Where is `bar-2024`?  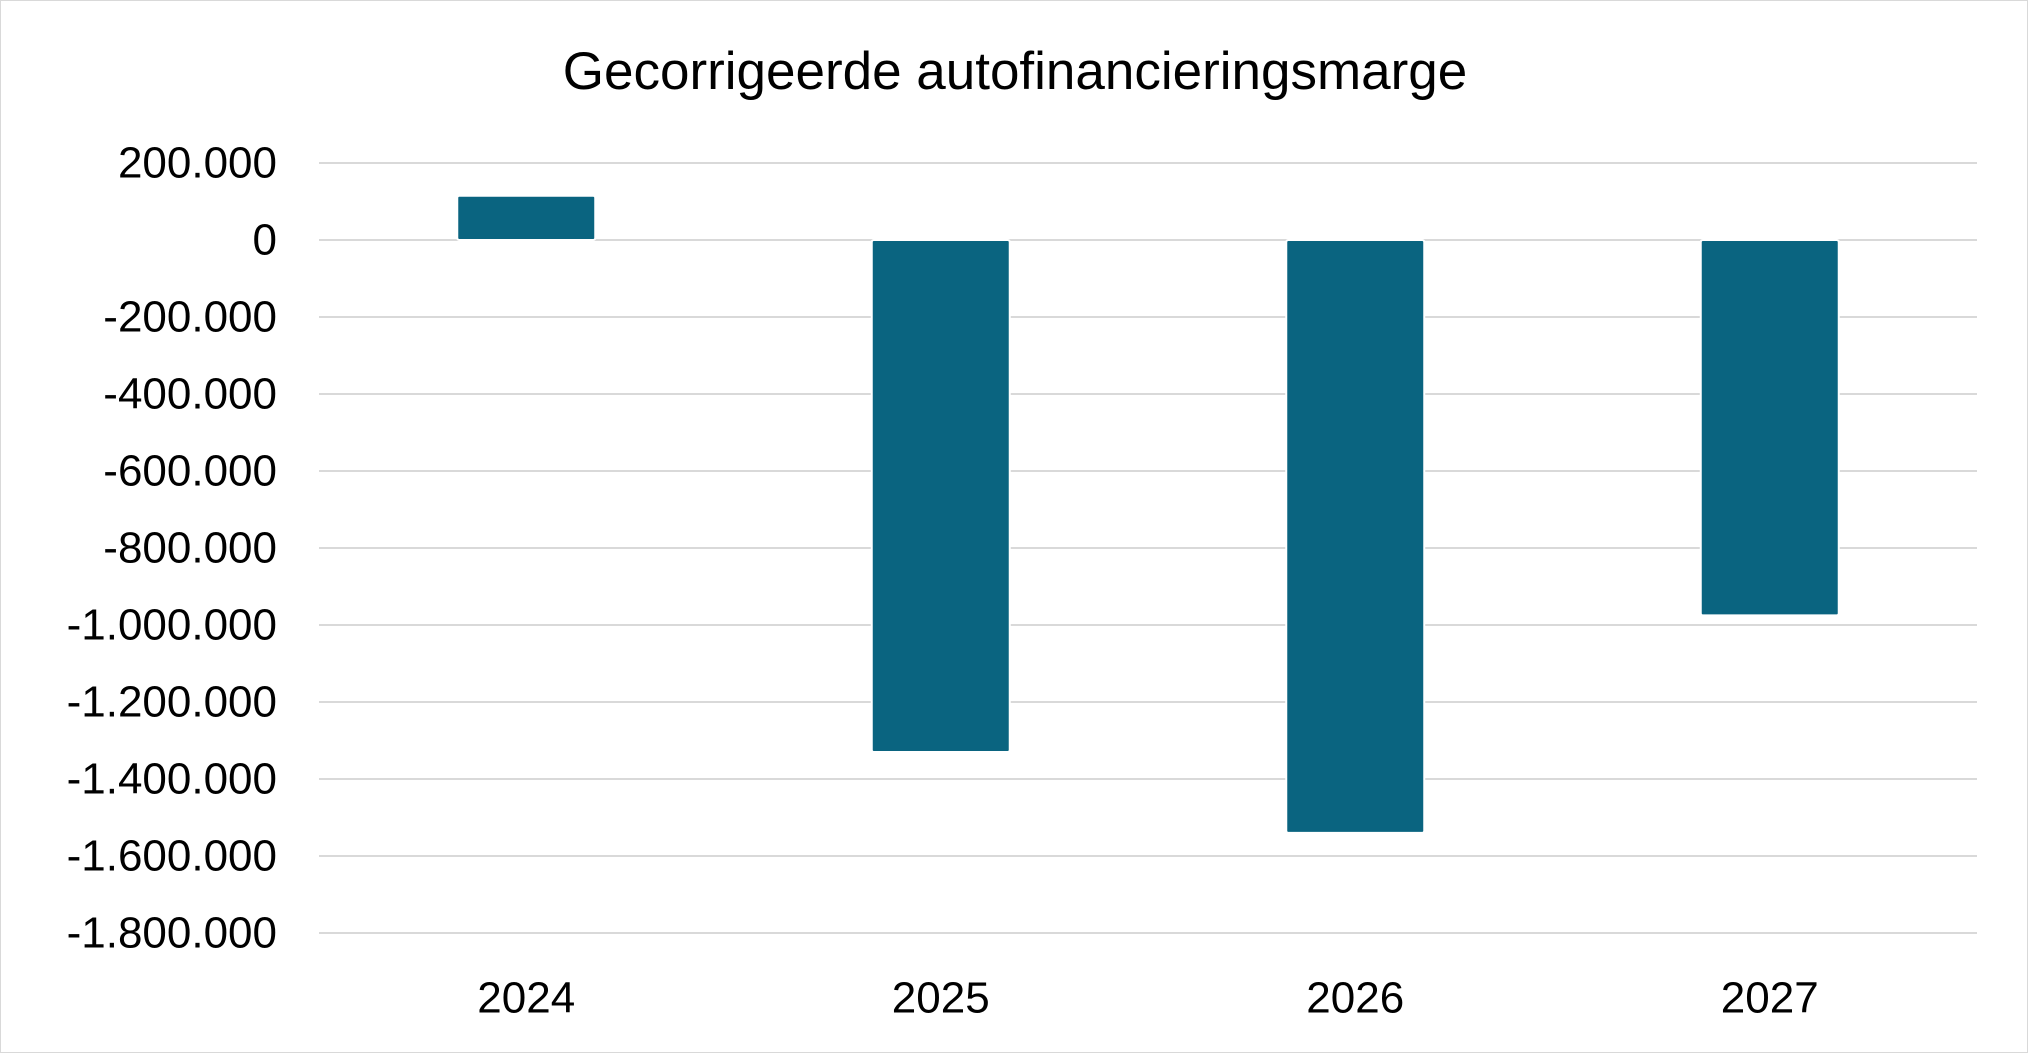 bar-2024 is located at coordinates (526, 218).